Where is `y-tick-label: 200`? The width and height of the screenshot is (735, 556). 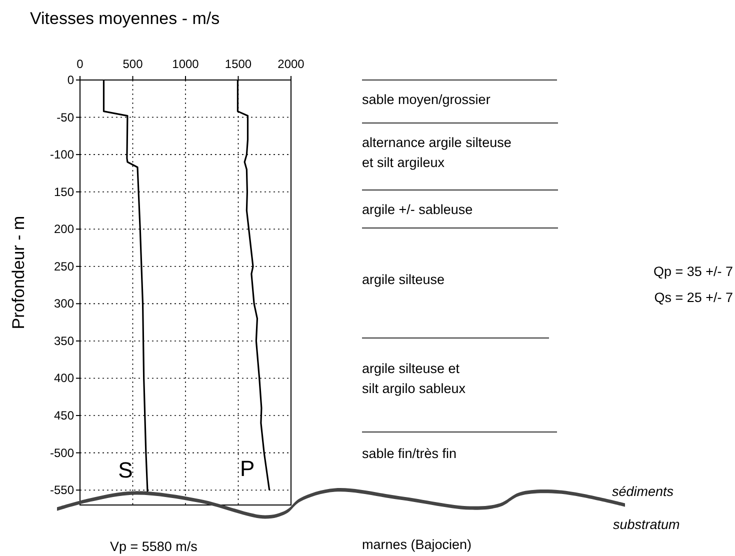
y-tick-label: 200 is located at coordinates (64, 229).